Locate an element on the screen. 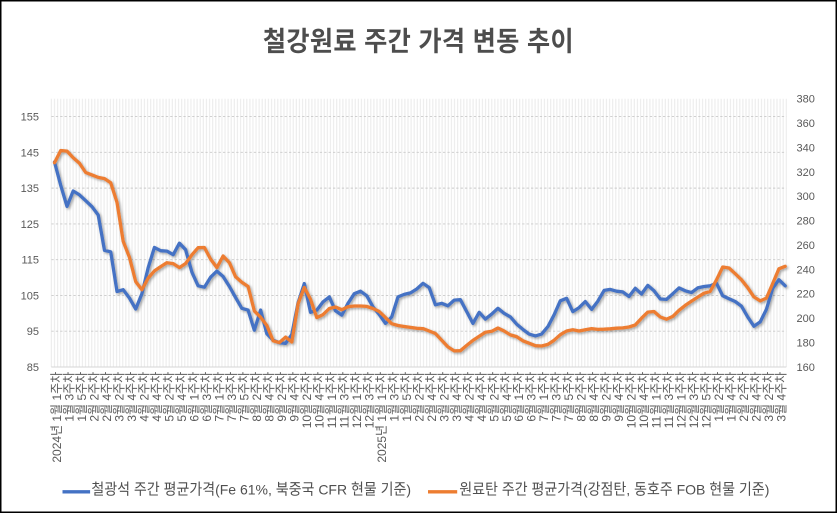 The image size is (837, 513). svg-text: 8 is located at coordinates (269, 418).